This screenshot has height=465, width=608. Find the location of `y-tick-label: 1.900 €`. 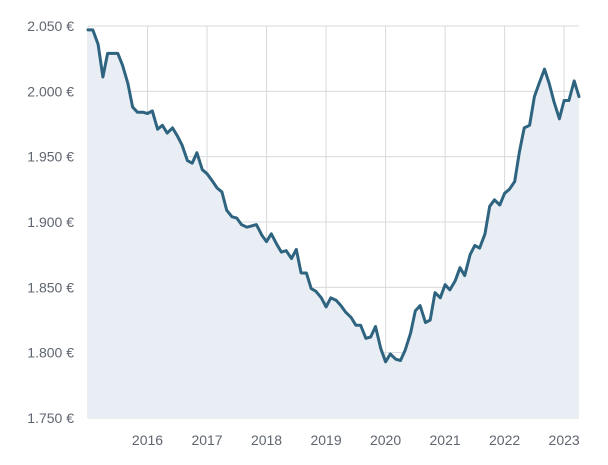

y-tick-label: 1.900 € is located at coordinates (50, 222).